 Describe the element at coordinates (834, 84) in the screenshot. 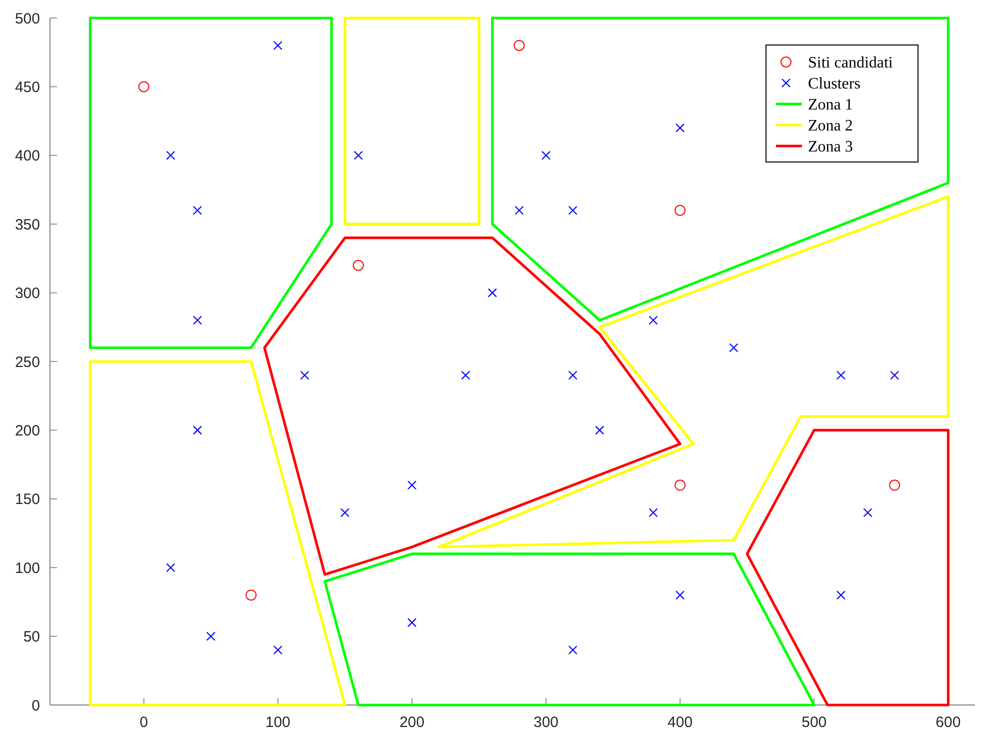

I see `legend-label: Clusters` at that location.